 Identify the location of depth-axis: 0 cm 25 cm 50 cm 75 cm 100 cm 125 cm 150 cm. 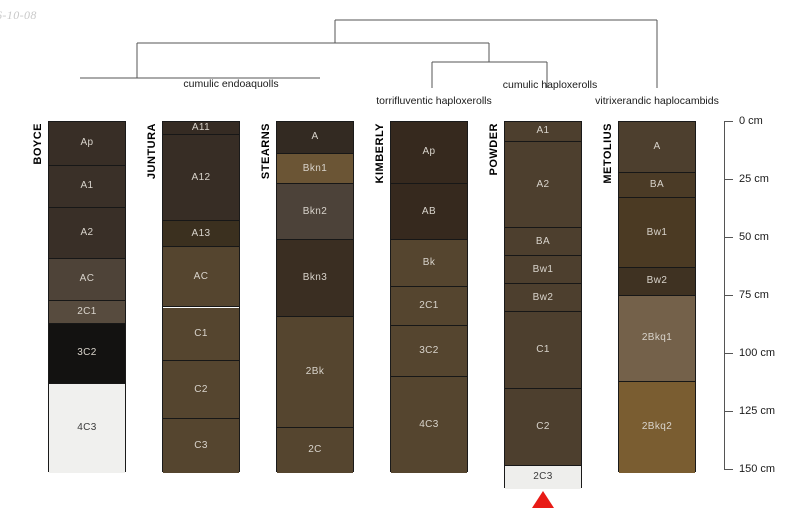
(759, 300).